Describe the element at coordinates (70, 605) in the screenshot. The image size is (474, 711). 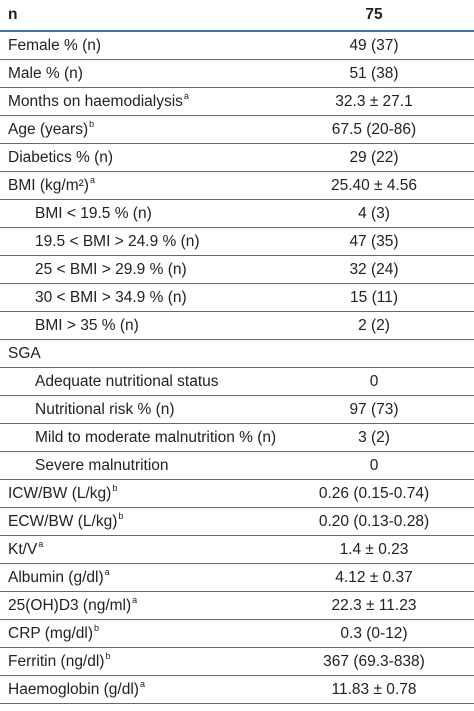
I see `row-label-text: 25(OH)D3 (ng/ml)` at that location.